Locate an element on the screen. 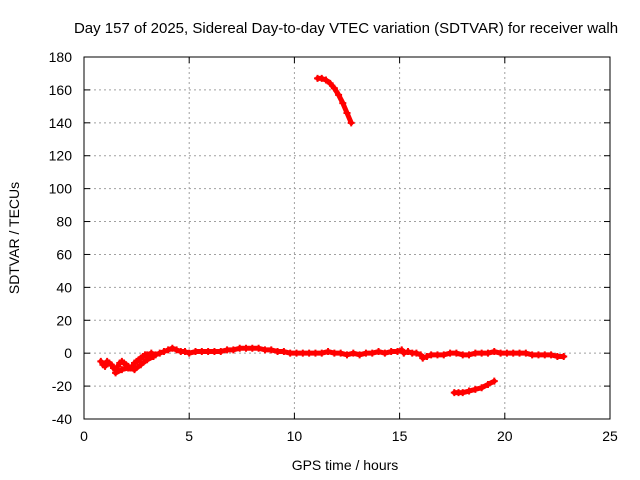 This screenshot has width=640, height=480. y-tick-label: 140 is located at coordinates (61, 123).